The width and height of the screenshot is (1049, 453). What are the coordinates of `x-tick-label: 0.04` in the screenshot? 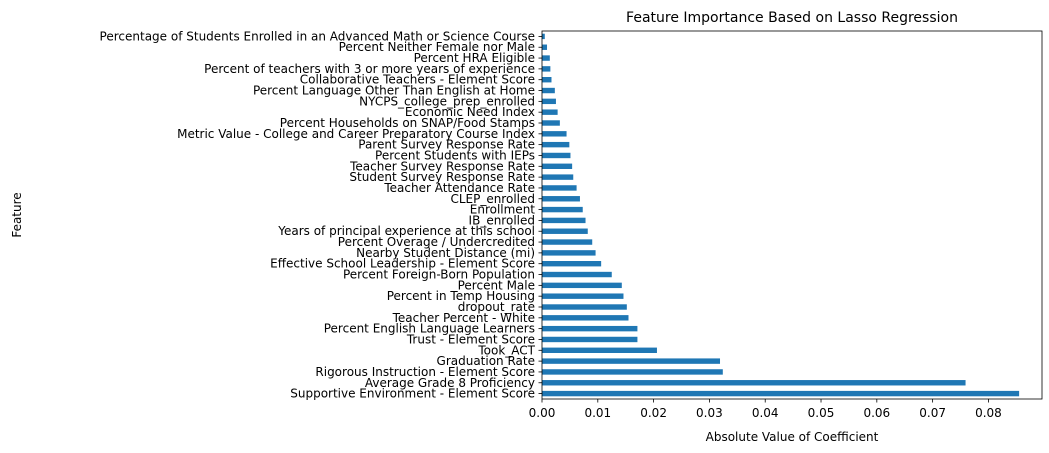 It's located at (765, 413).